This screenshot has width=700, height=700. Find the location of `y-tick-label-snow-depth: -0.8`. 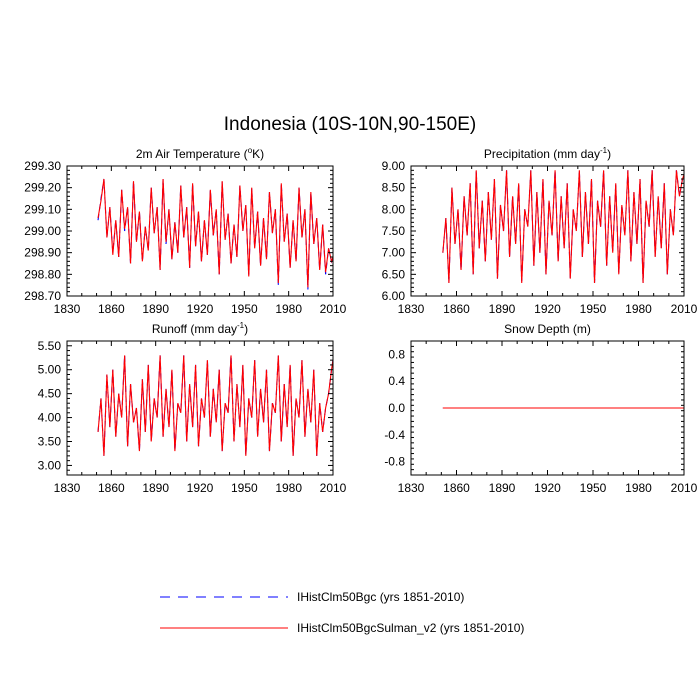

y-tick-label-snow-depth: -0.8 is located at coordinates (394, 462).